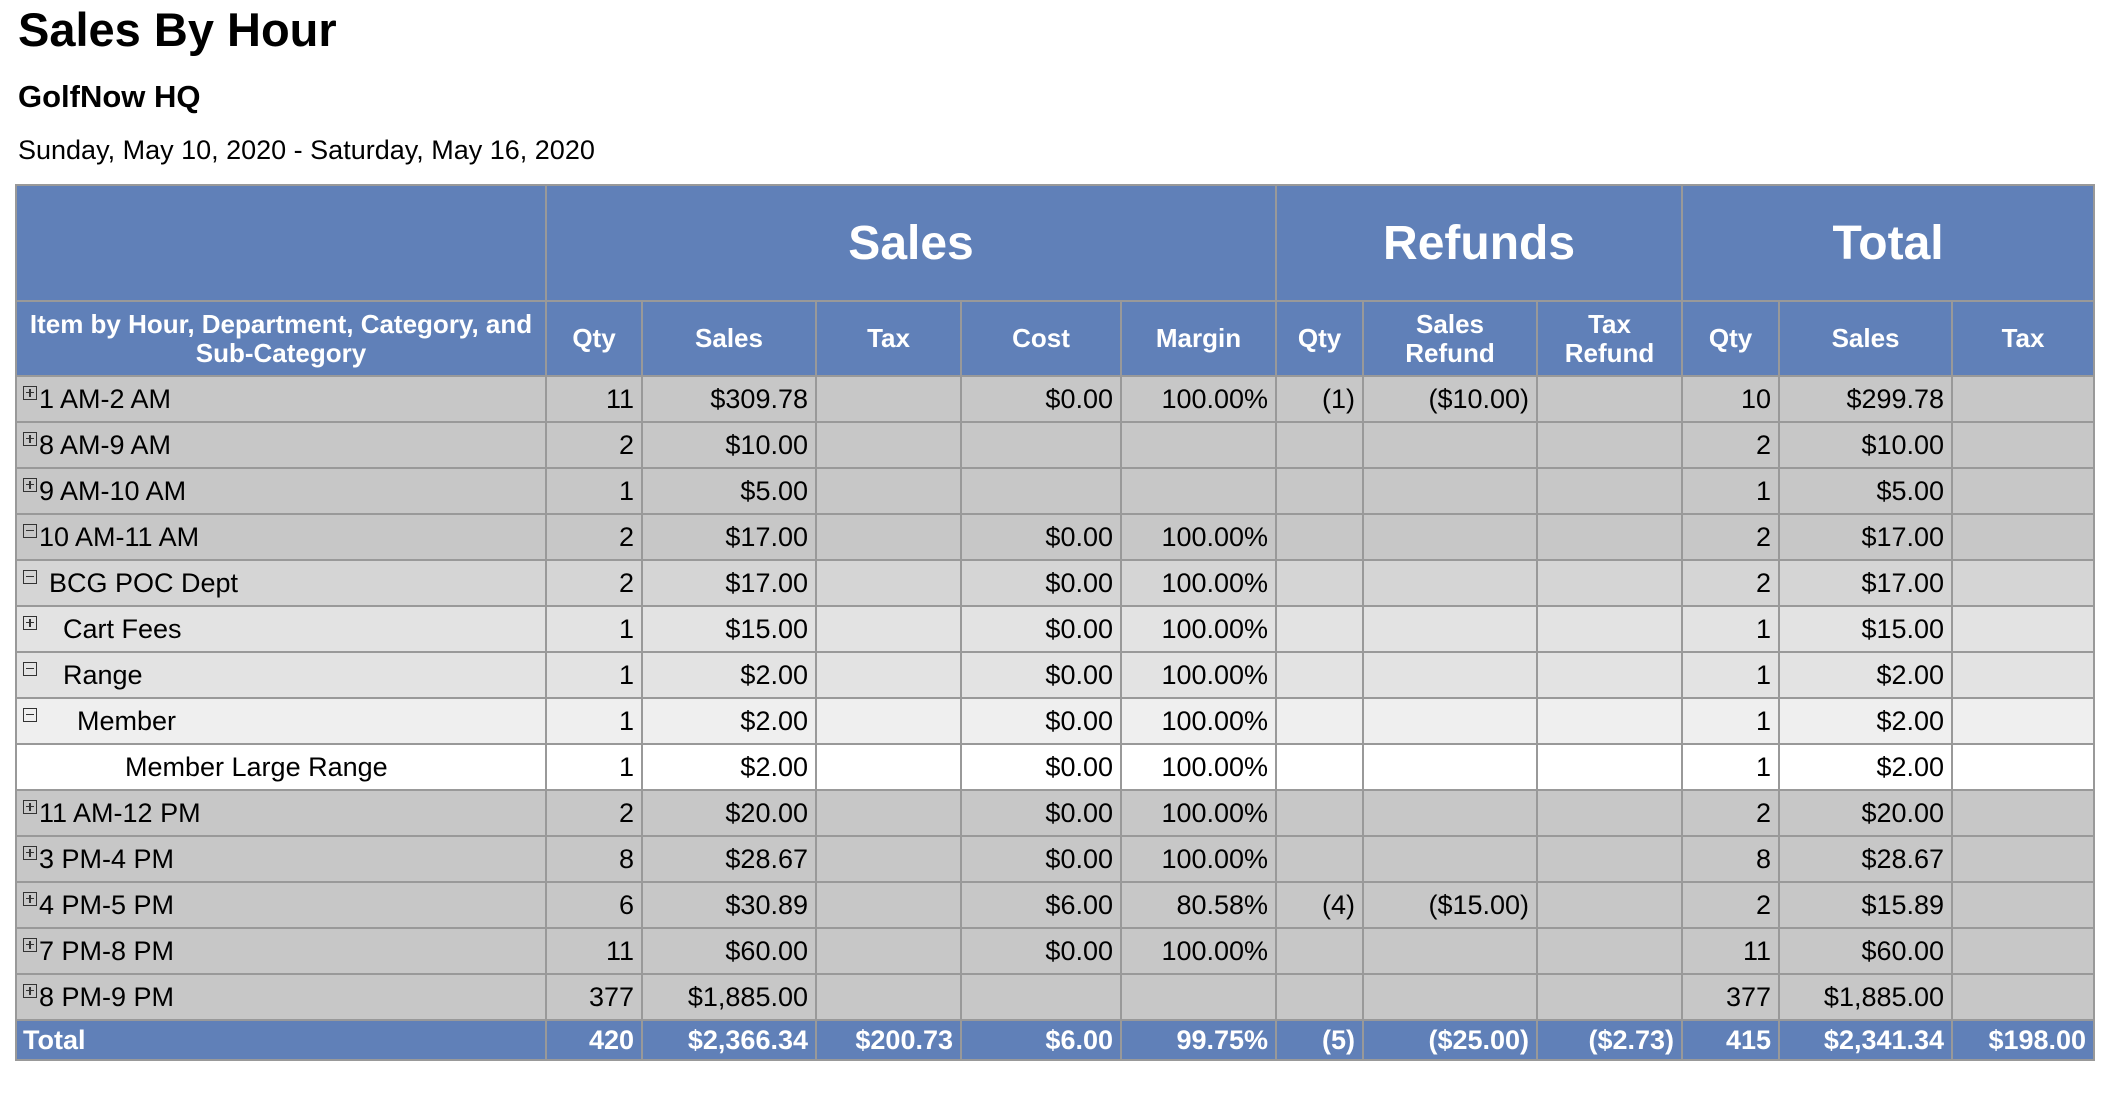 Image resolution: width=2106 pixels, height=1099 pixels. Describe the element at coordinates (1055, 445) in the screenshot. I see `table-row: 8 AM-9 AM 2 $10.00 2 $10.00` at that location.